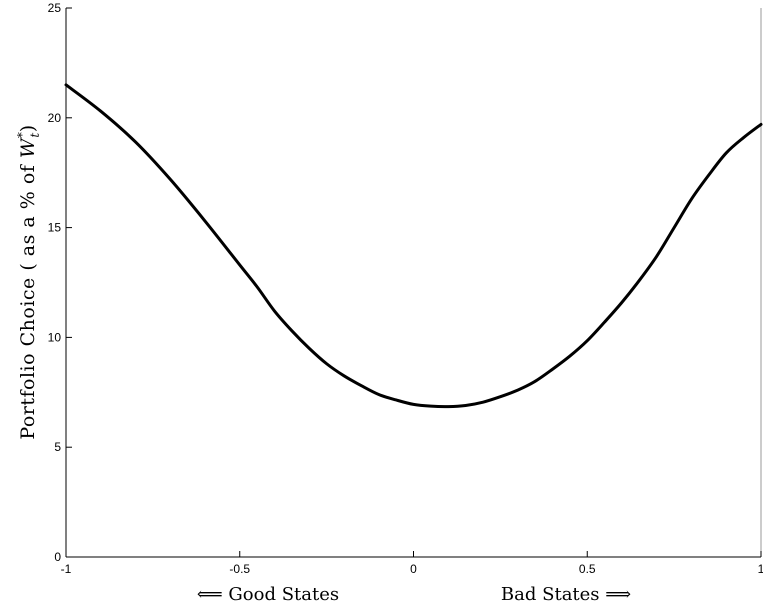 The width and height of the screenshot is (763, 606). Describe the element at coordinates (760, 569) in the screenshot. I see `x-tick-label: 1` at that location.